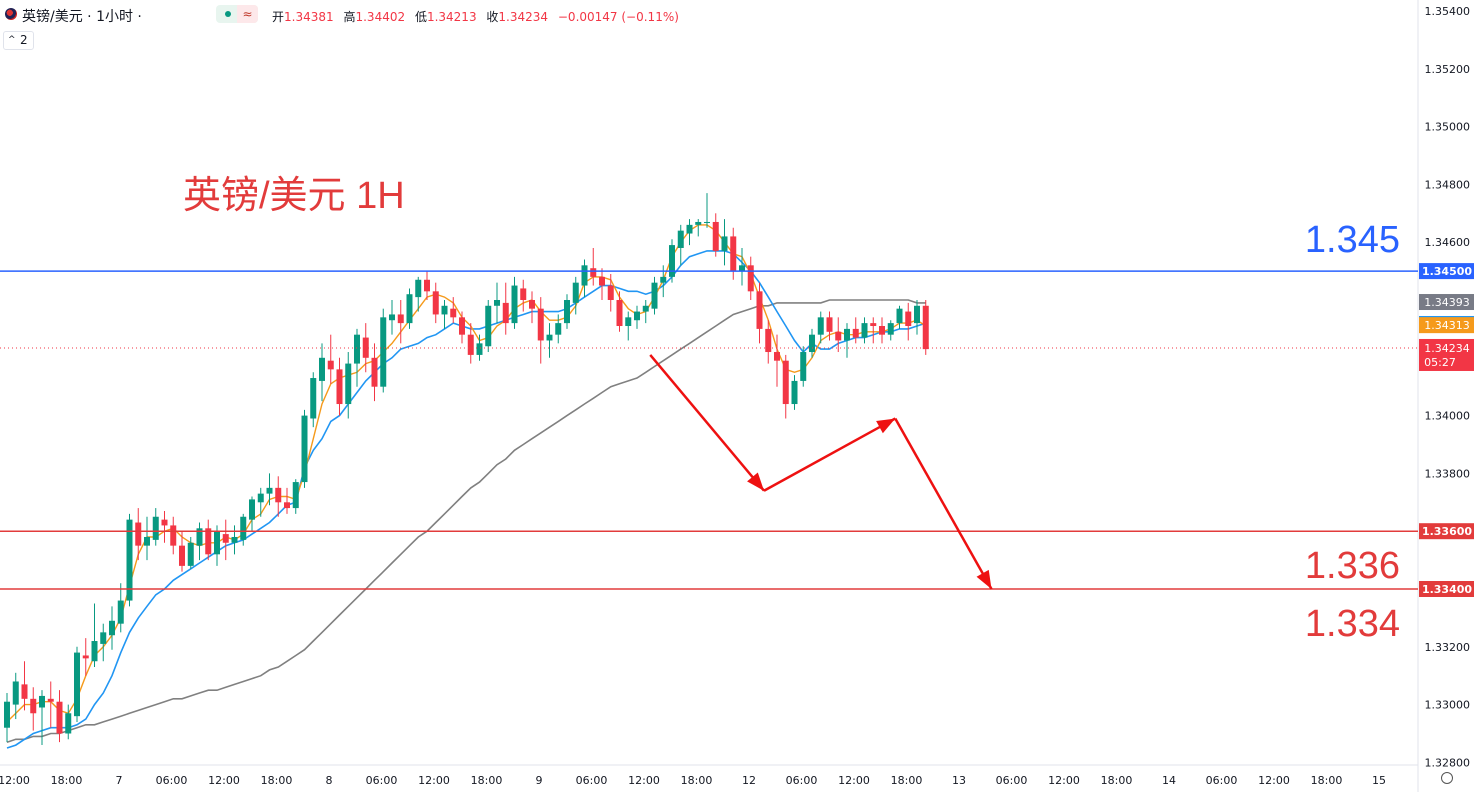  Describe the element at coordinates (1447, 348) in the screenshot. I see `last-price-label: 1.34234` at that location.